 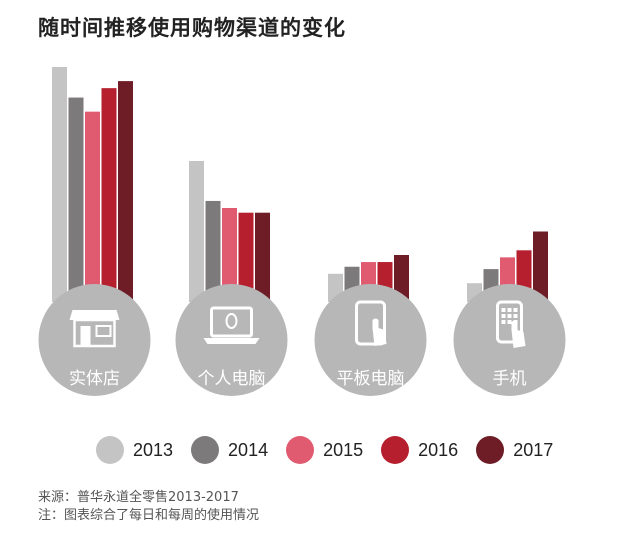 What do you see at coordinates (138, 497) in the screenshot?
I see `source-note: 来源：普华永道全零售2013-2017` at bounding box center [138, 497].